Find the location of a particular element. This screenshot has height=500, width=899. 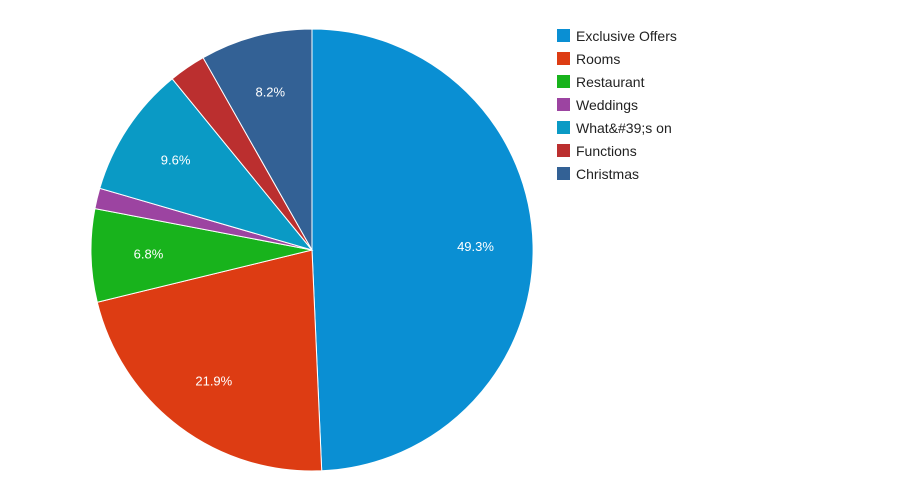

pie-slice-rooms is located at coordinates (209, 360).